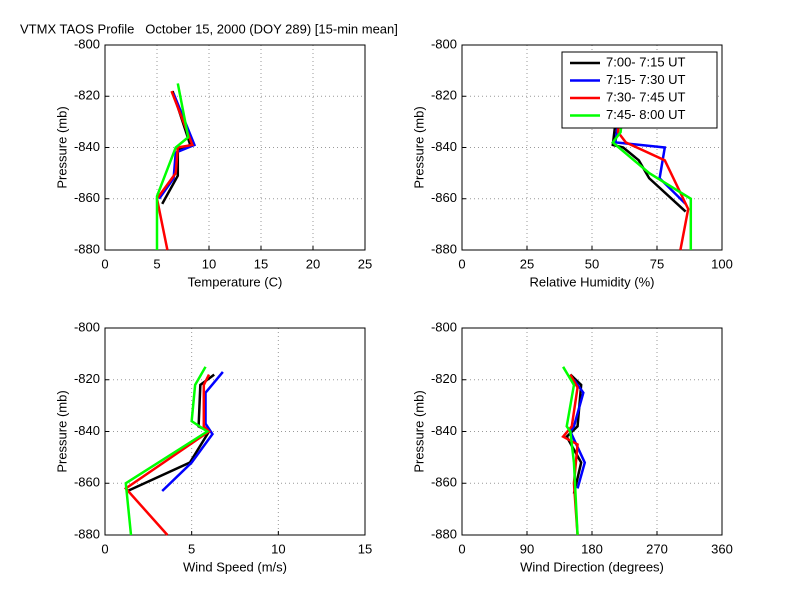 Image resolution: width=800 pixels, height=600 pixels. Describe the element at coordinates (722, 263) in the screenshot. I see `x-tick-label: 100` at that location.